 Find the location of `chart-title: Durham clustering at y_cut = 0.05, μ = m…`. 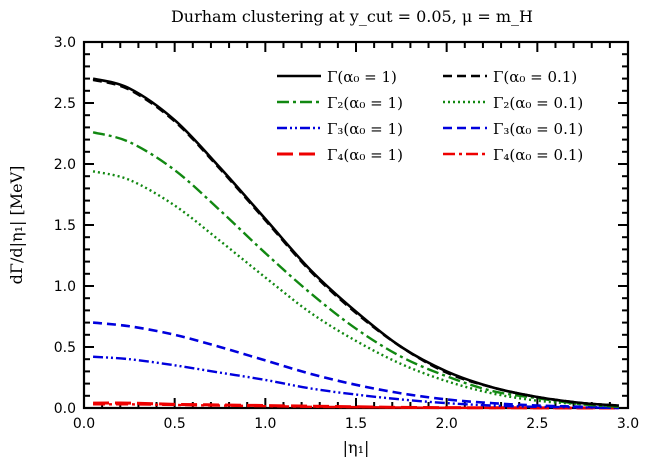

chart-title: Durham clustering at y_cut = 0.05, μ = m… is located at coordinates (352, 16).